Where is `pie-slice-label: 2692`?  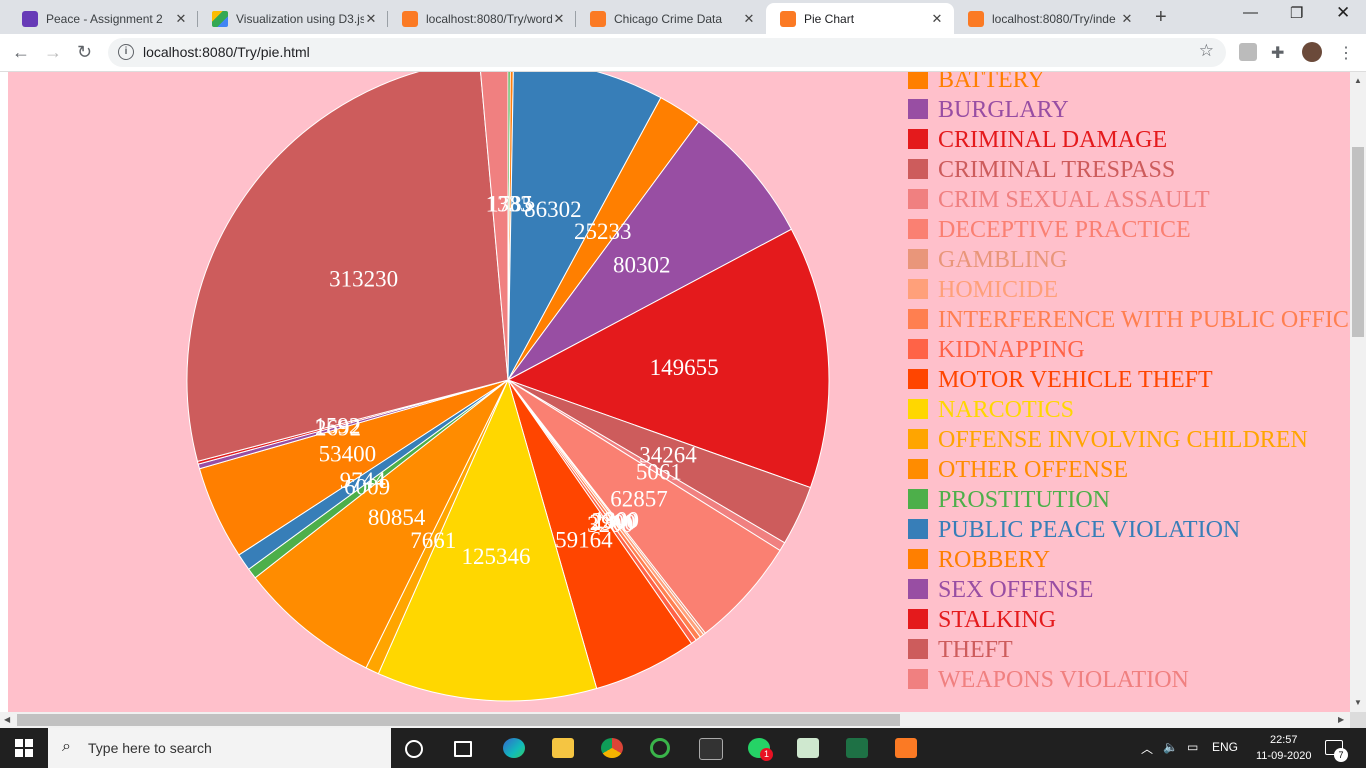
pie-slice-label: 2692 is located at coordinates (338, 428).